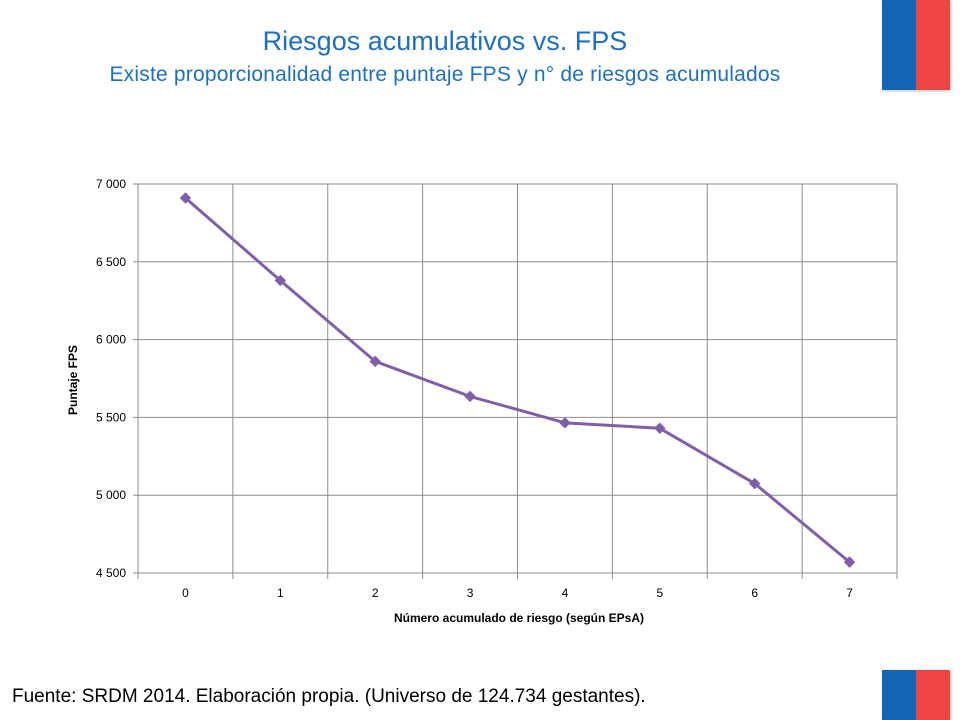 Image resolution: width=960 pixels, height=720 pixels. Describe the element at coordinates (445, 41) in the screenshot. I see `page-title: Riesgos acumulativos vs. FPS` at that location.